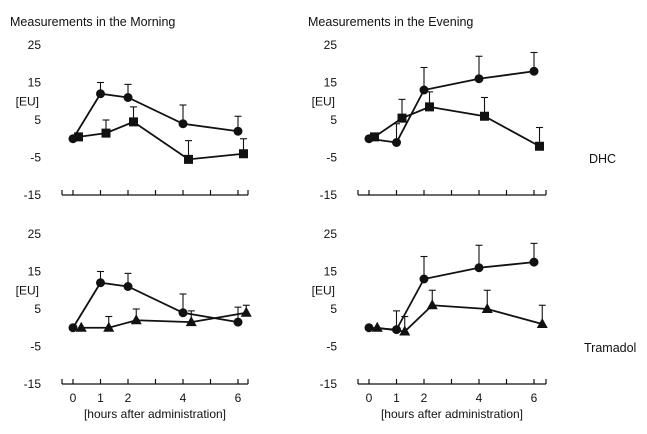 Image resolution: width=647 pixels, height=434 pixels. What do you see at coordinates (164, 320) in the screenshot?
I see `series-line-triangle` at bounding box center [164, 320].